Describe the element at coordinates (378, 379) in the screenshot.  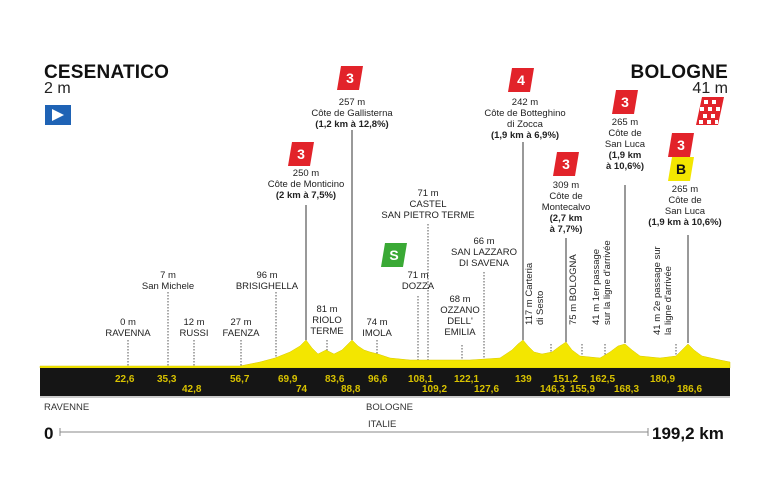
I see `km-mark: 96,6` at that location.